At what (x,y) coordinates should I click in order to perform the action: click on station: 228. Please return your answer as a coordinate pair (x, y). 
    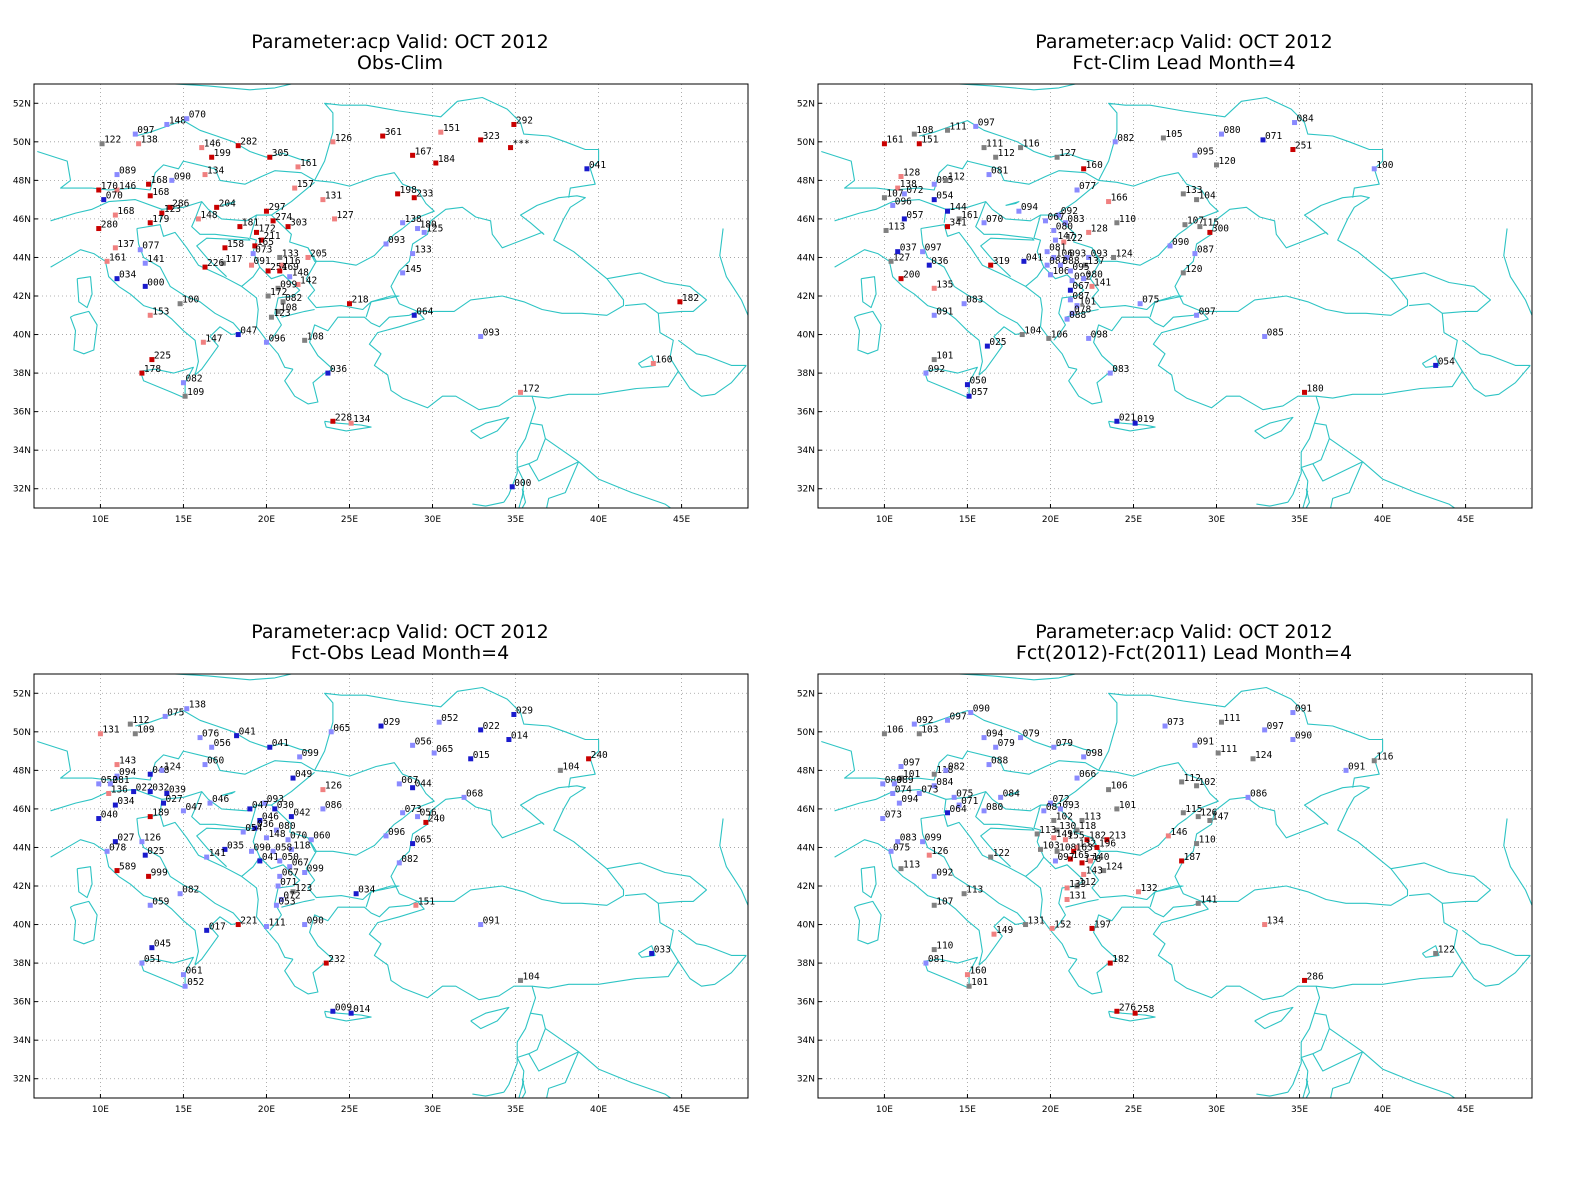
    Looking at the image, I should click on (341, 418).